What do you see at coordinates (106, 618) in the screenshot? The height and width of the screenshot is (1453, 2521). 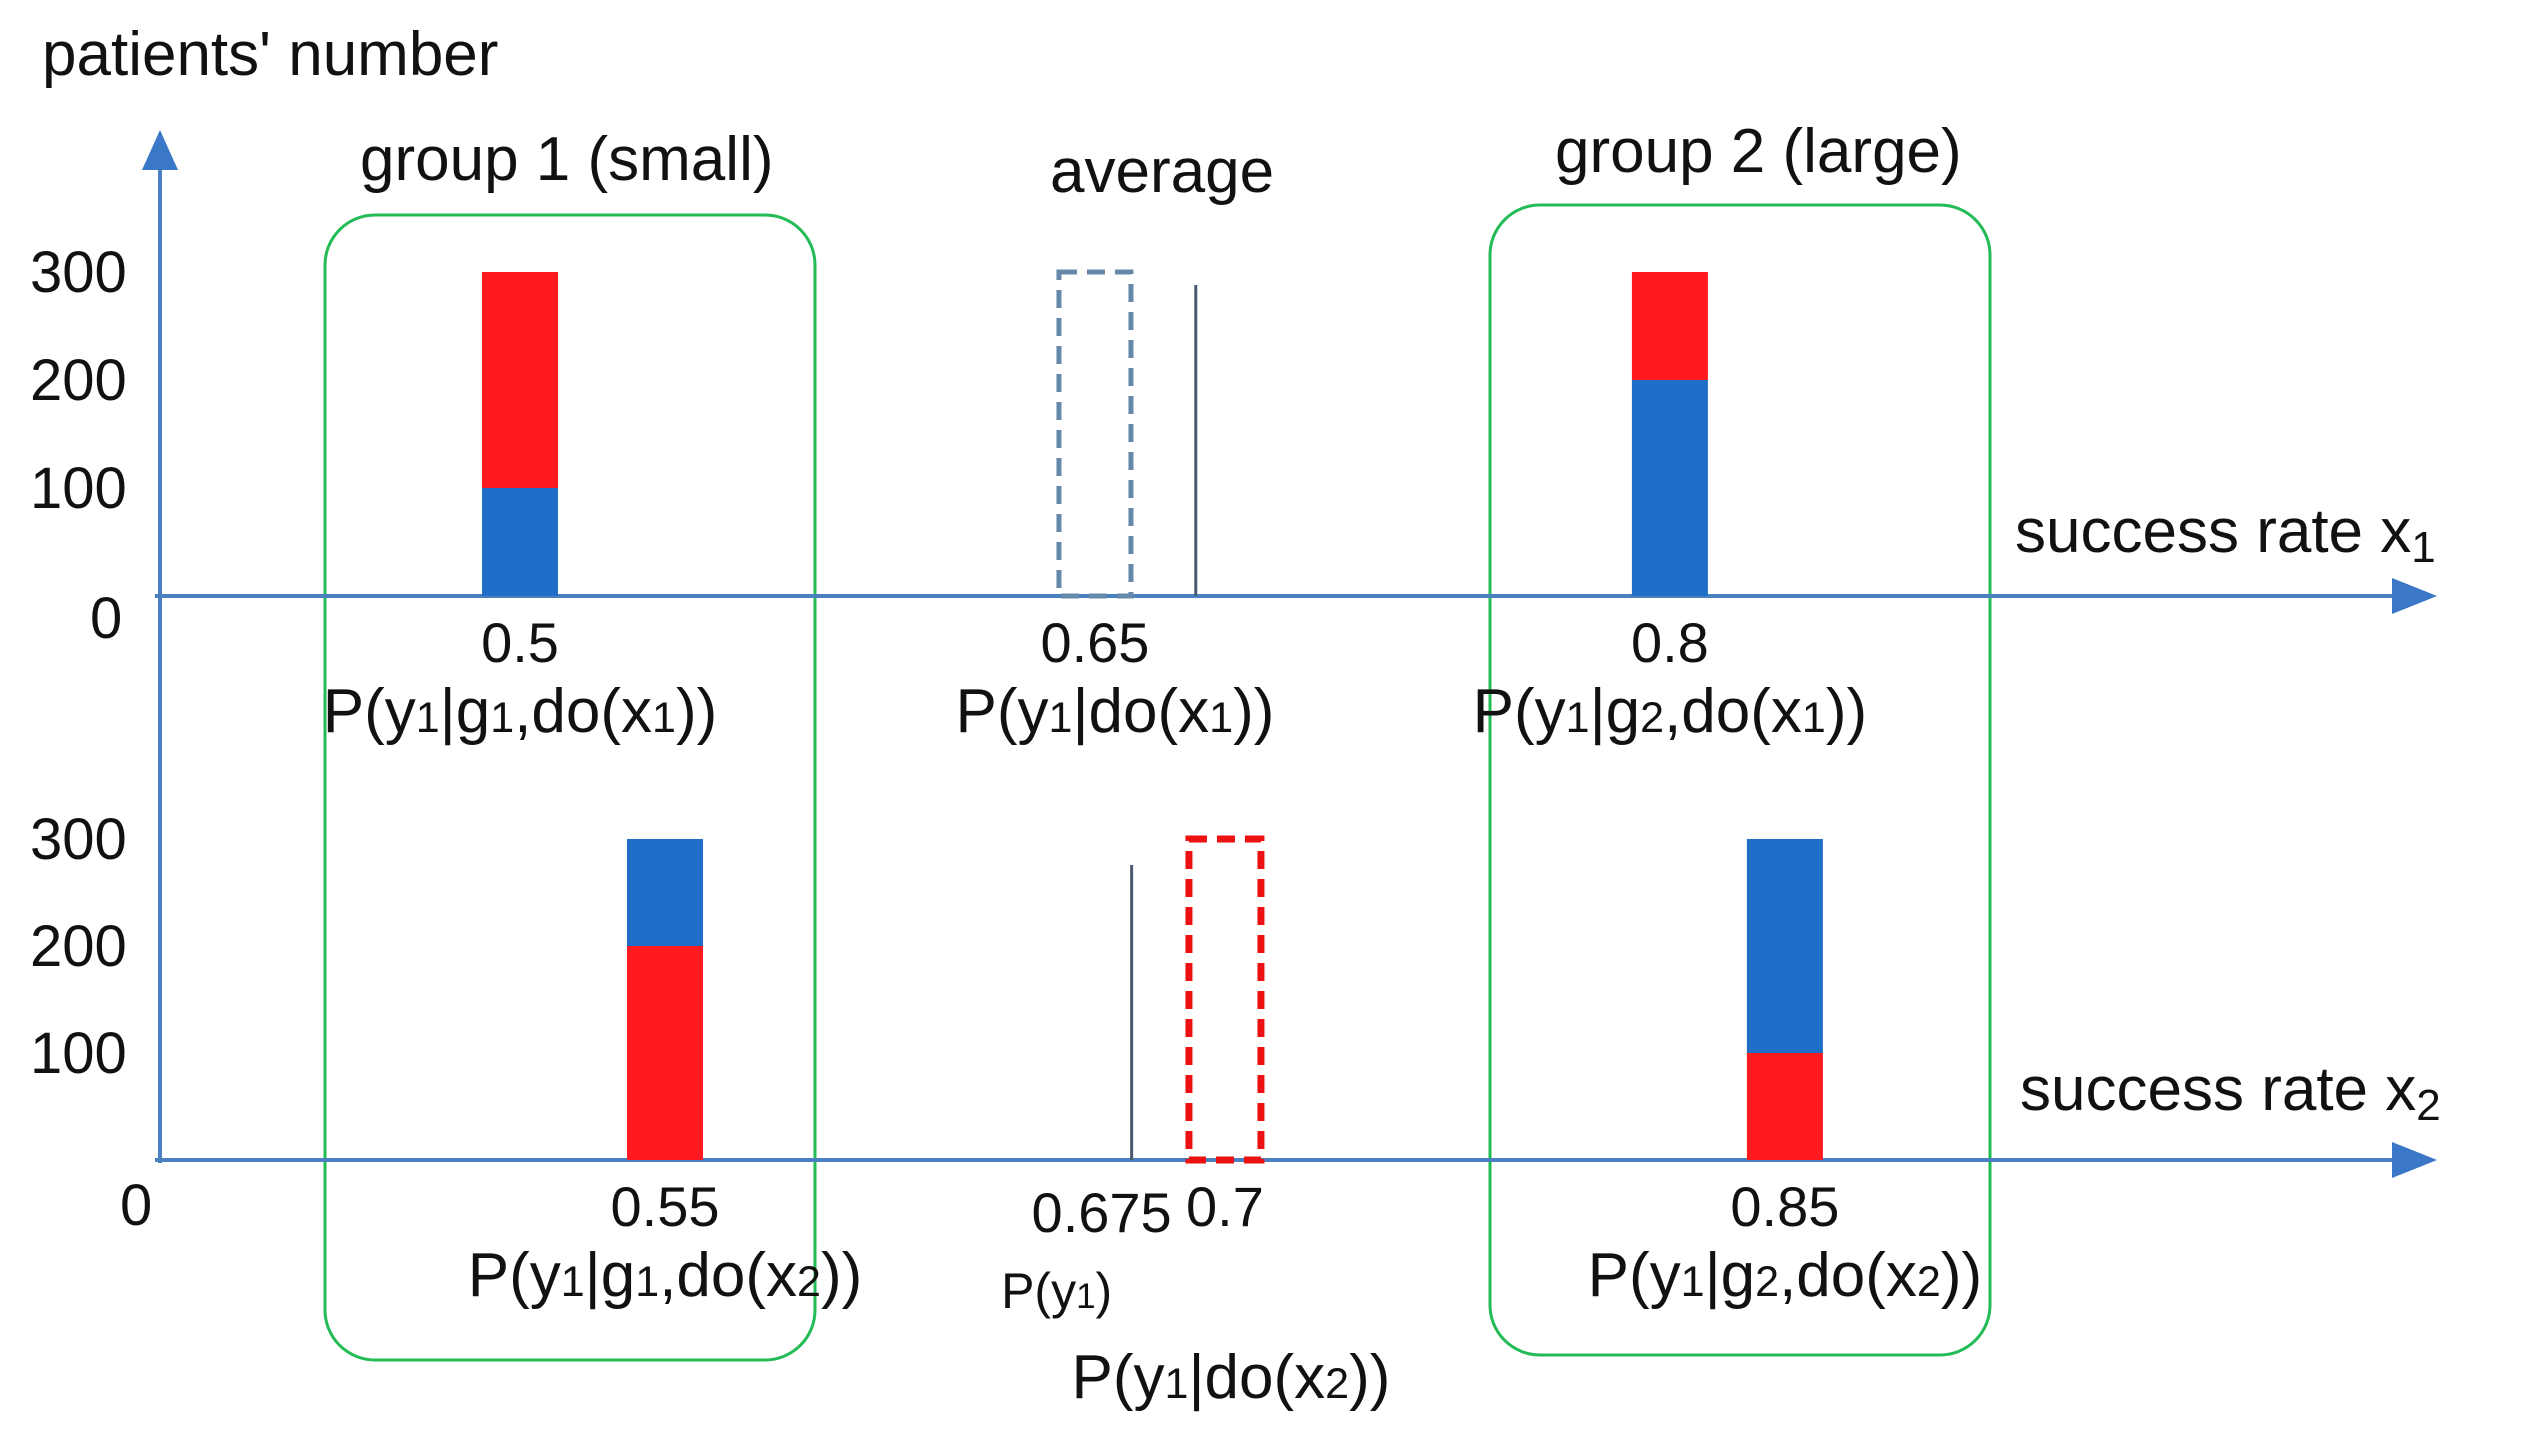 I see `origin-label-1: 0` at bounding box center [106, 618].